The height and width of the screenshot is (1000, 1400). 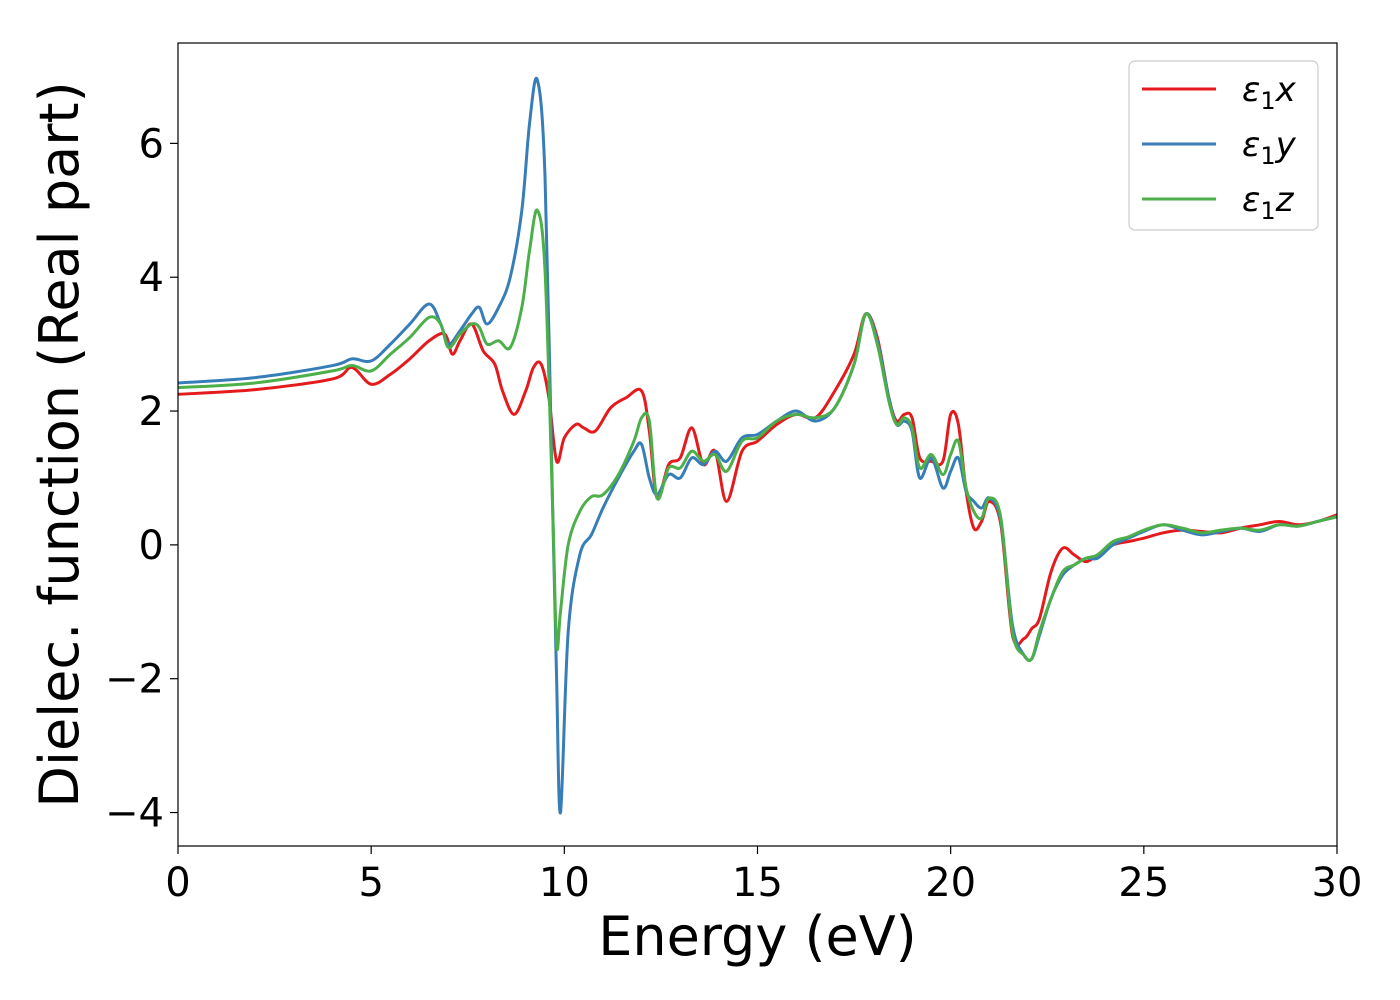 I want to click on y-tick-label: 0, so click(x=151, y=546).